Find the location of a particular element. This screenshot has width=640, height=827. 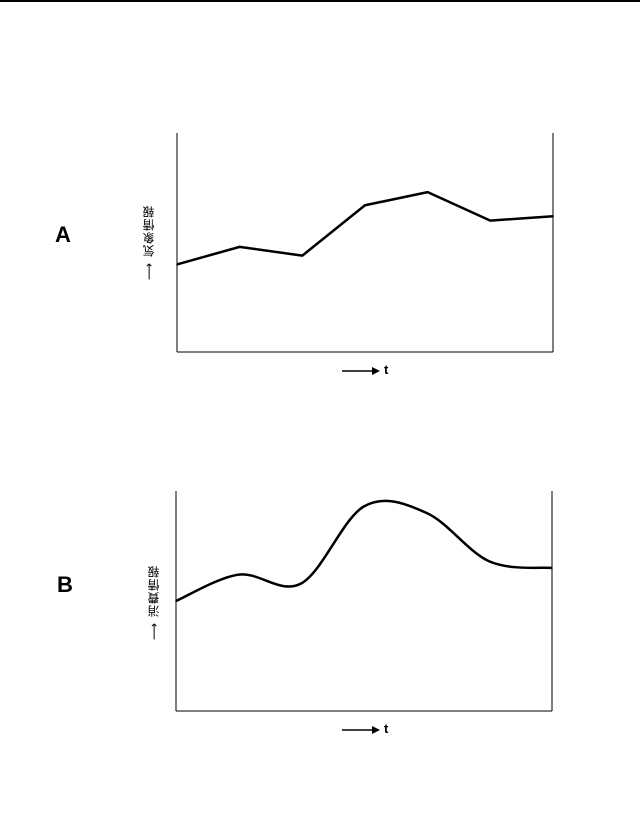

x-axis-label-b: t is located at coordinates (386, 728).